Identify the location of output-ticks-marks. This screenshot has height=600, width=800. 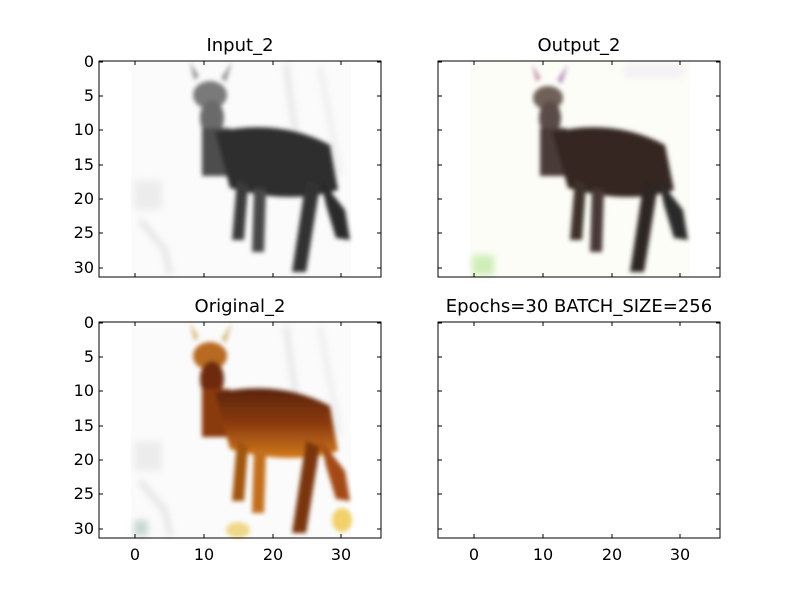
(579, 169).